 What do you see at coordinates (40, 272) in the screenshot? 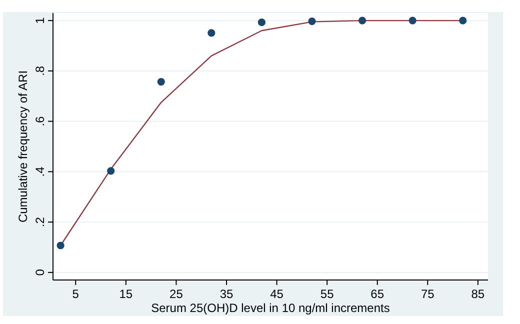
I see `y-tick-label: 0` at bounding box center [40, 272].